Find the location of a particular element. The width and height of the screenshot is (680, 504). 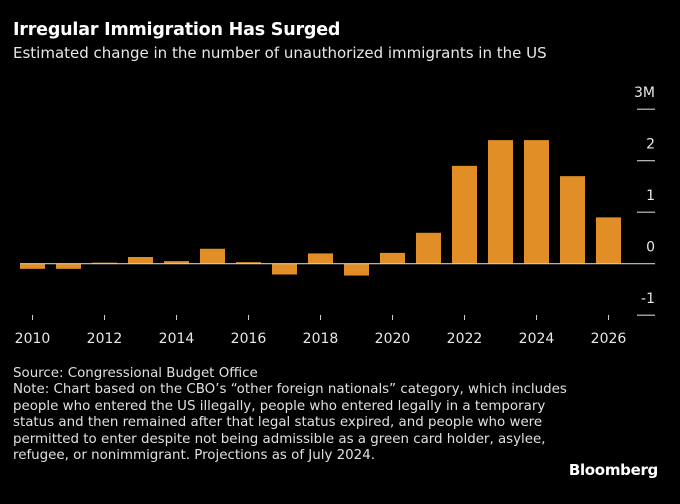

x-tick-label: 2018 is located at coordinates (321, 339).